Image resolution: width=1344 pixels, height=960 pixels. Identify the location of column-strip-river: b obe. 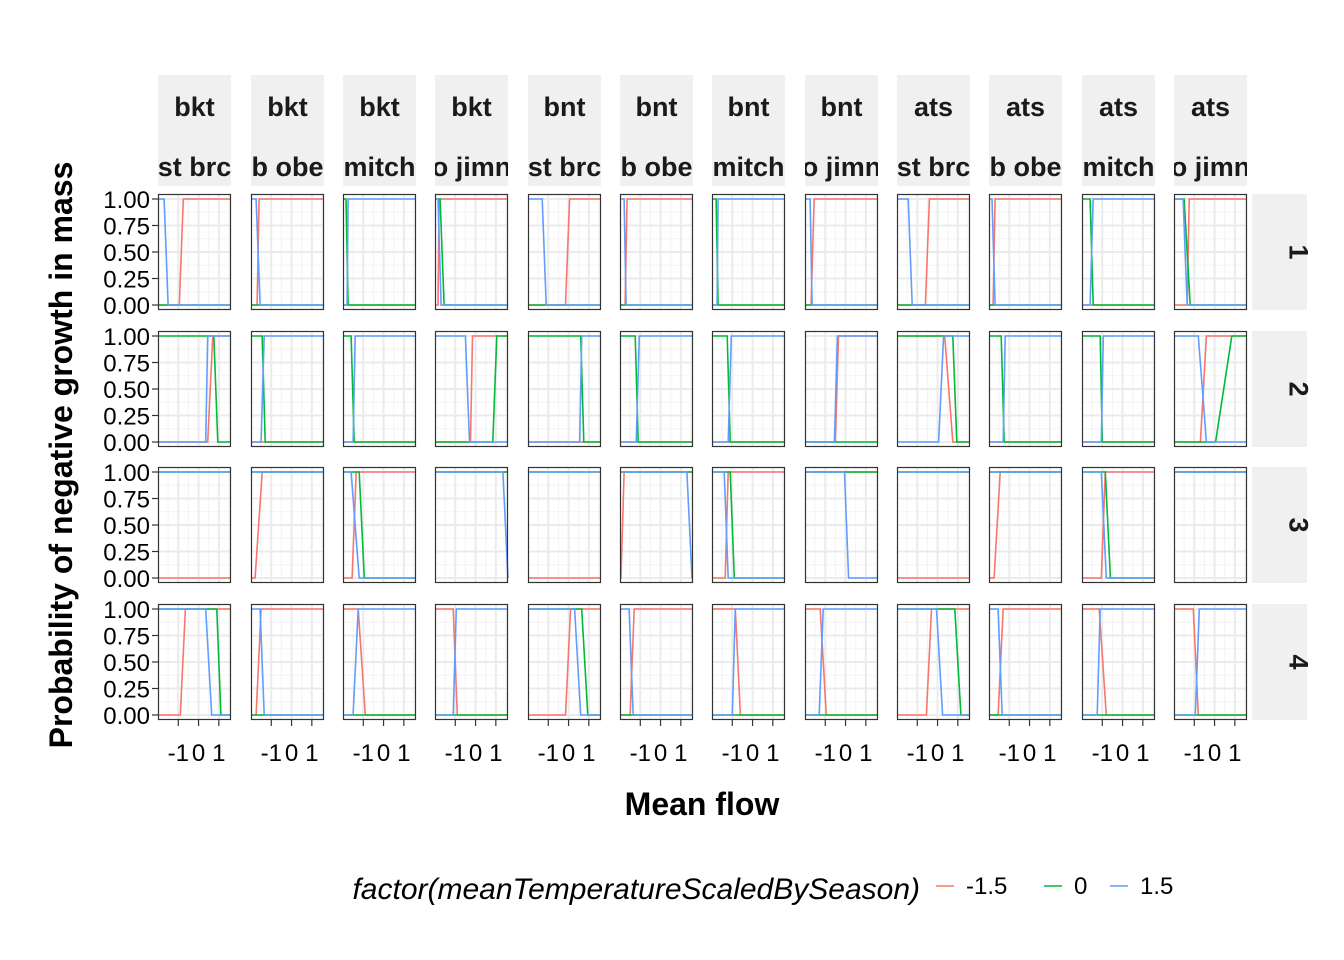
(1026, 167).